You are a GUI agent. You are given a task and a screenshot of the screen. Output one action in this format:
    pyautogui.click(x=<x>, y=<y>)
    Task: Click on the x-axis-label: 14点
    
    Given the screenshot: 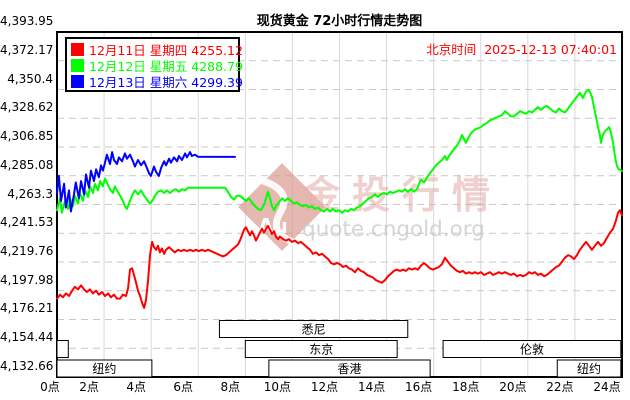 What is the action you would take?
    pyautogui.click(x=371, y=387)
    